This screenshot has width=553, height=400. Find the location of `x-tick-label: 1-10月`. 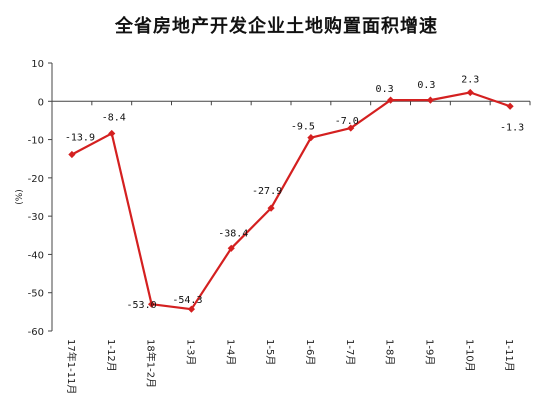

x-tick-label: 1-10月 is located at coordinates (469, 355).